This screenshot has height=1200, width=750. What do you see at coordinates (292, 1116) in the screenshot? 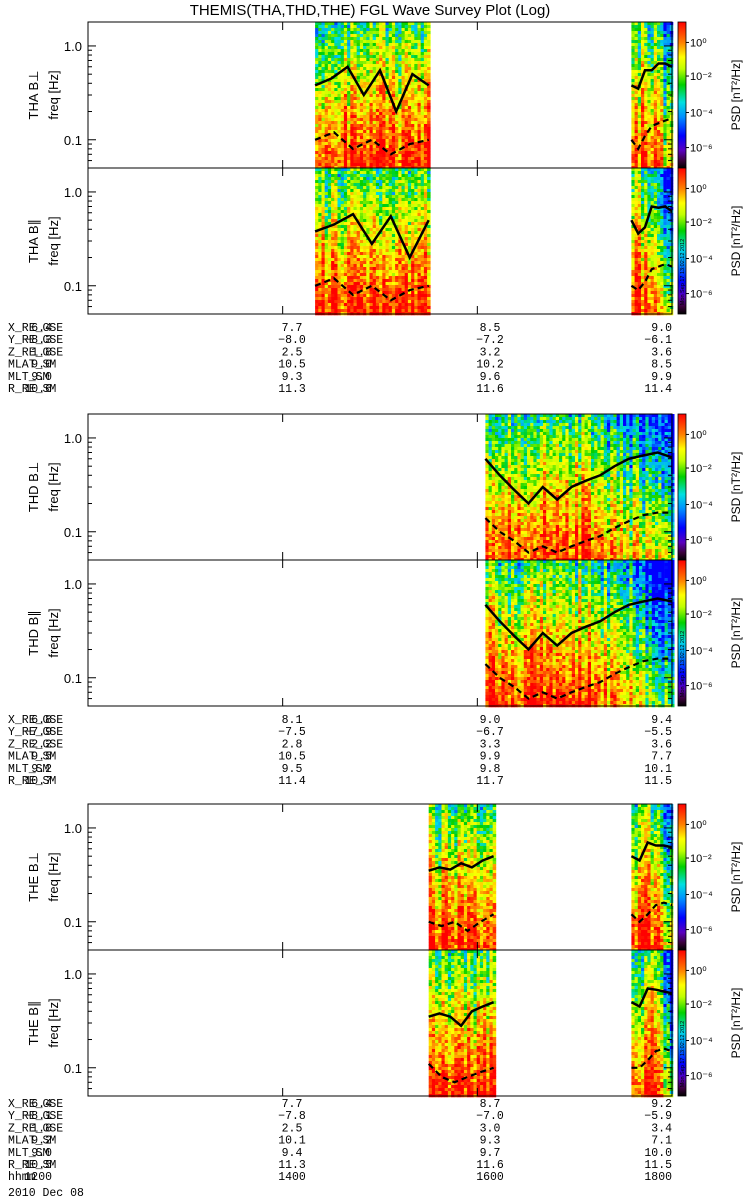
I see `ephemeris-value: −7.8` at bounding box center [292, 1116].